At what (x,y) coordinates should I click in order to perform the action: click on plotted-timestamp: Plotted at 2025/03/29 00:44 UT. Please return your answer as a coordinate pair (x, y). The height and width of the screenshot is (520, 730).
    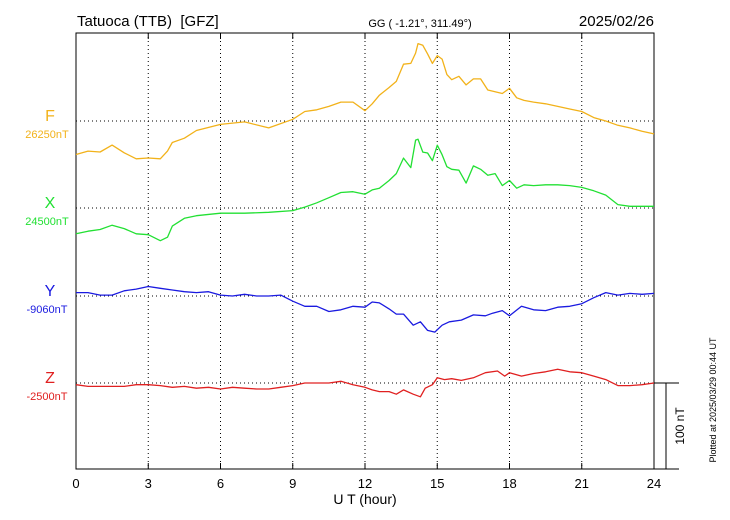
    Looking at the image, I should click on (713, 400).